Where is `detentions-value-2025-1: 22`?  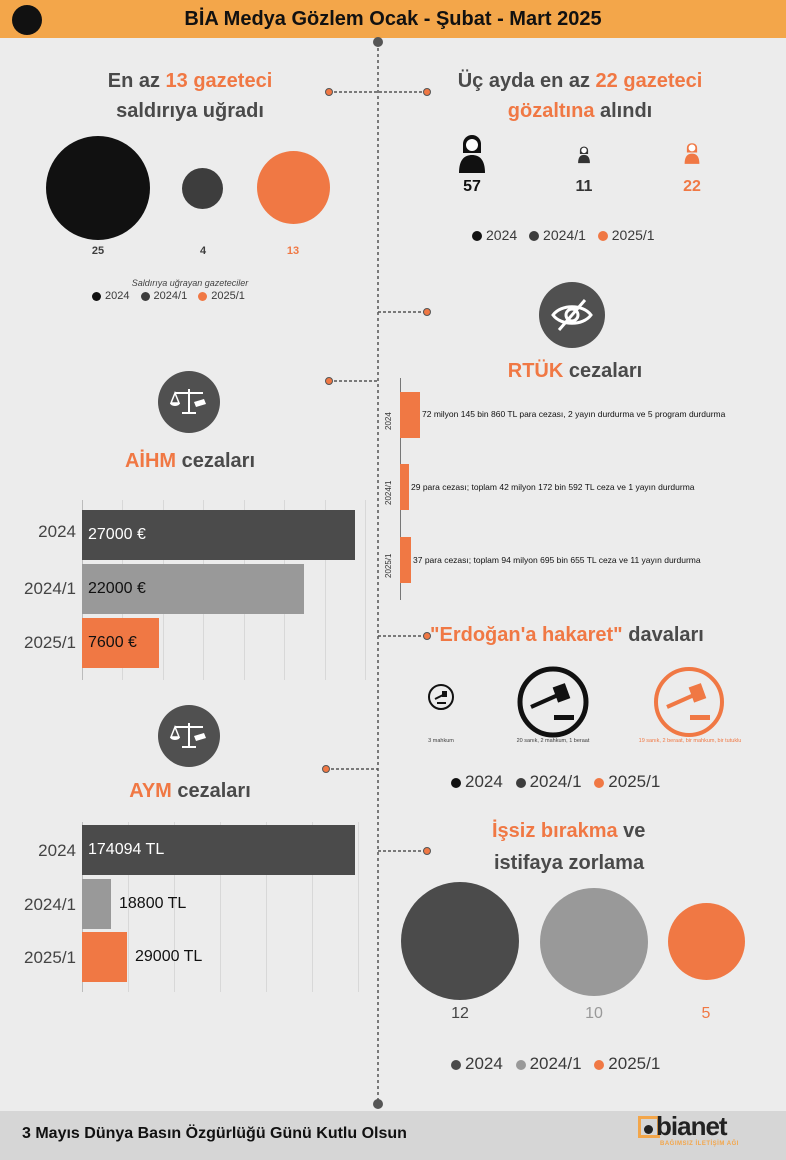 detentions-value-2025-1: 22 is located at coordinates (692, 186).